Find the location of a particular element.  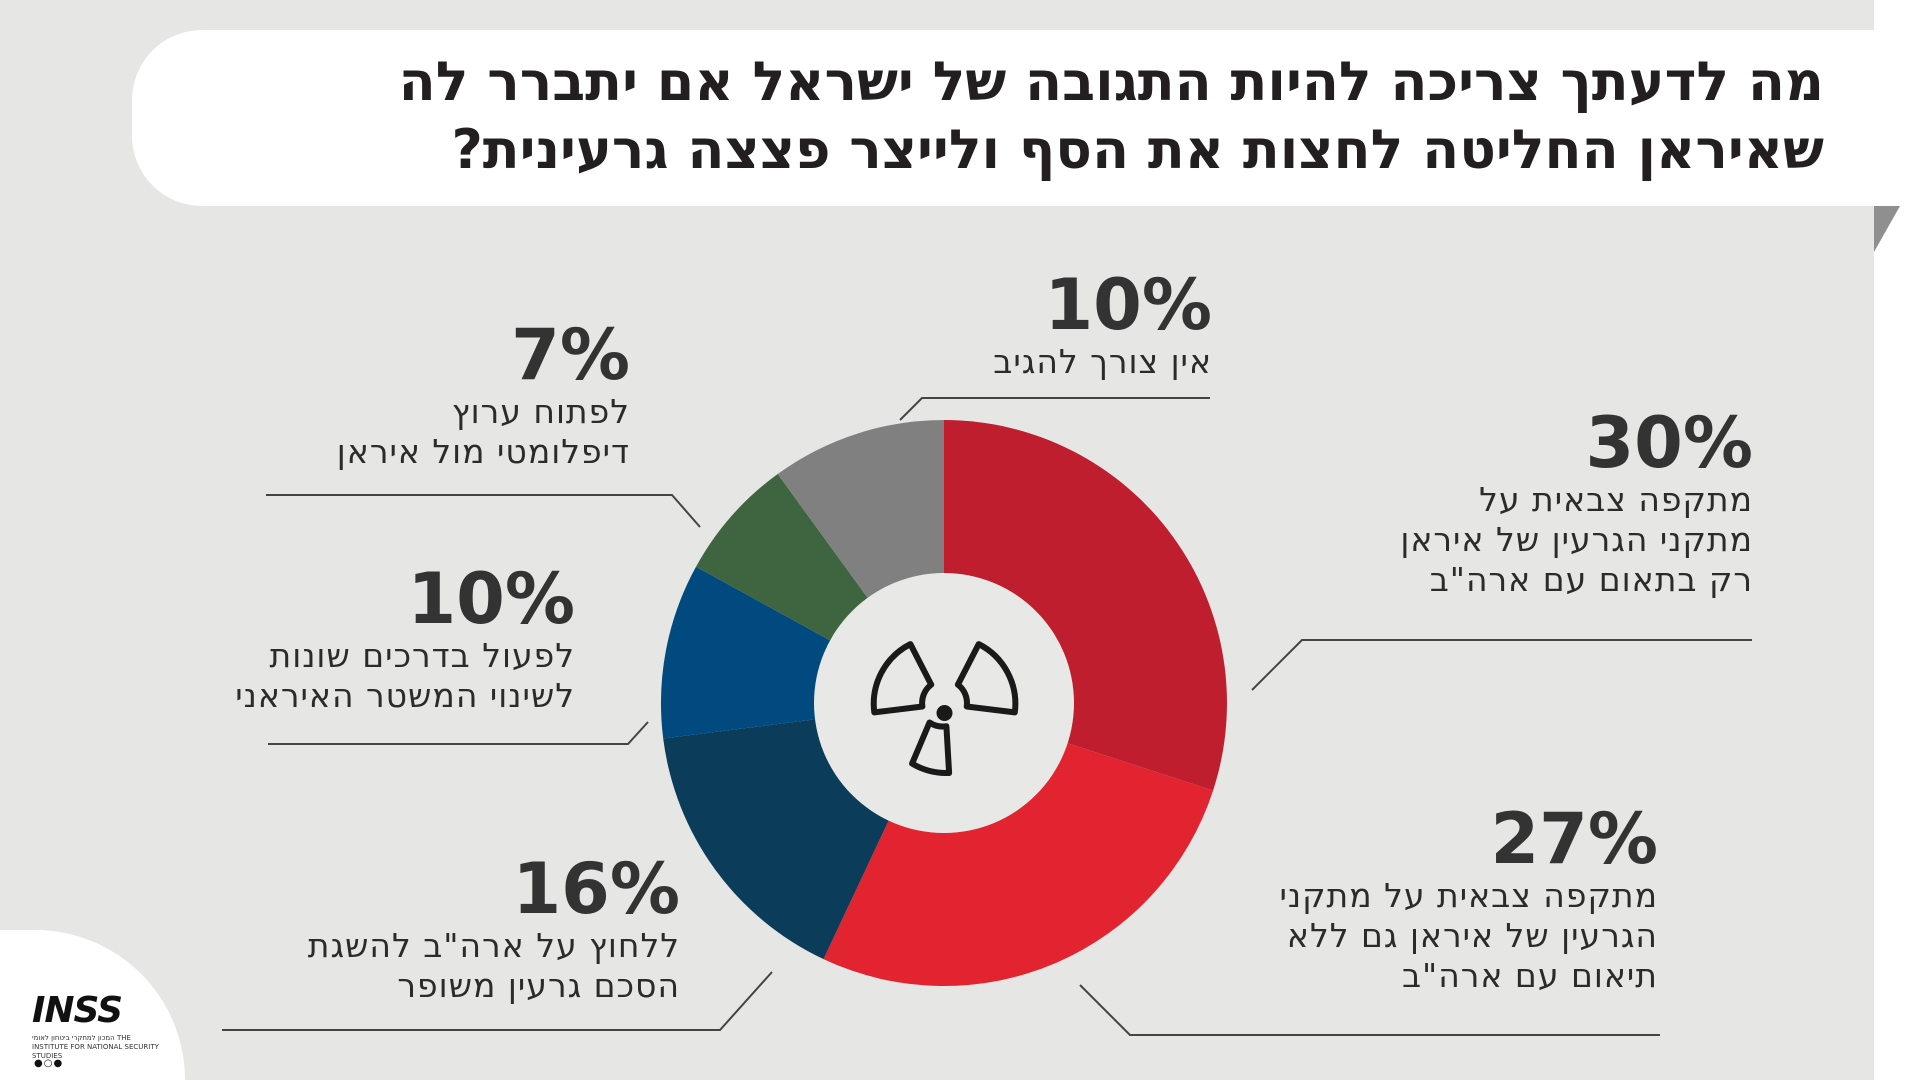

value-label-30: 30% is located at coordinates (1669, 443).